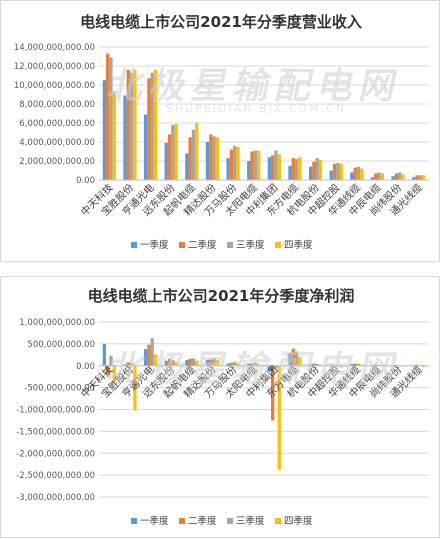  I want to click on y-tick-label: -2,500,000,000.00, so click(55, 476).